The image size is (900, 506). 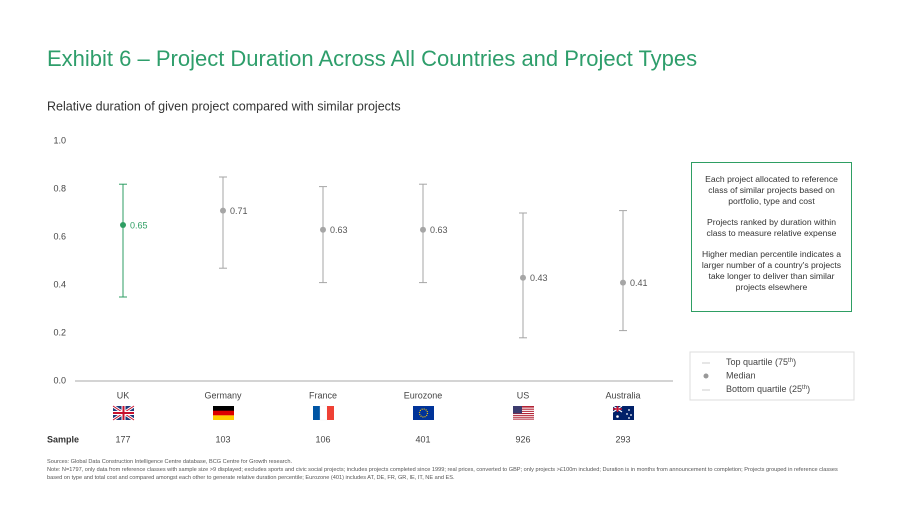 I want to click on sample-value: 177, so click(x=122, y=439).